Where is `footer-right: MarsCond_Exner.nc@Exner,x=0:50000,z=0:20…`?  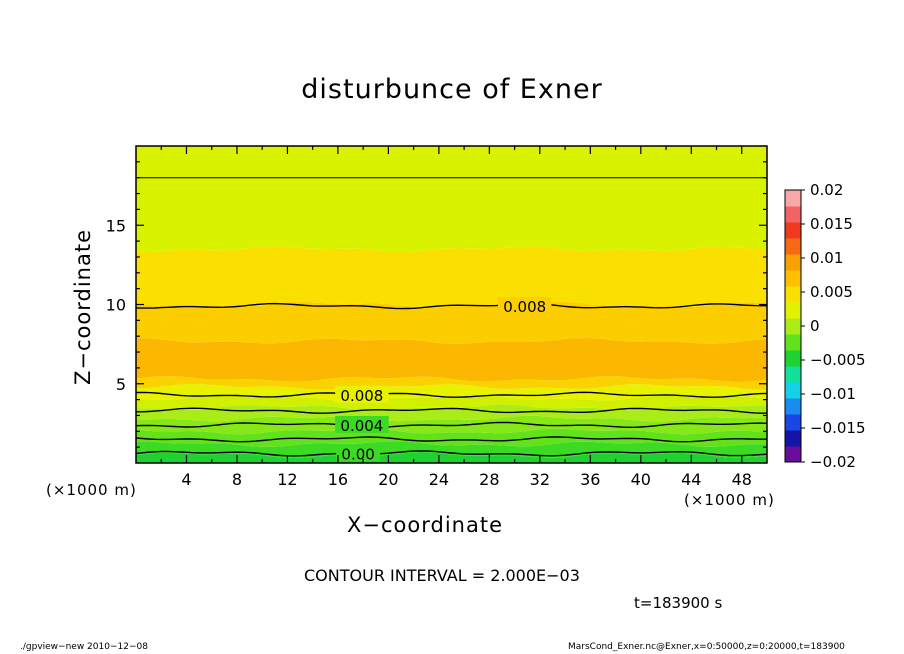 footer-right: MarsCond_Exner.nc@Exner,x=0:50000,z=0:20… is located at coordinates (706, 647).